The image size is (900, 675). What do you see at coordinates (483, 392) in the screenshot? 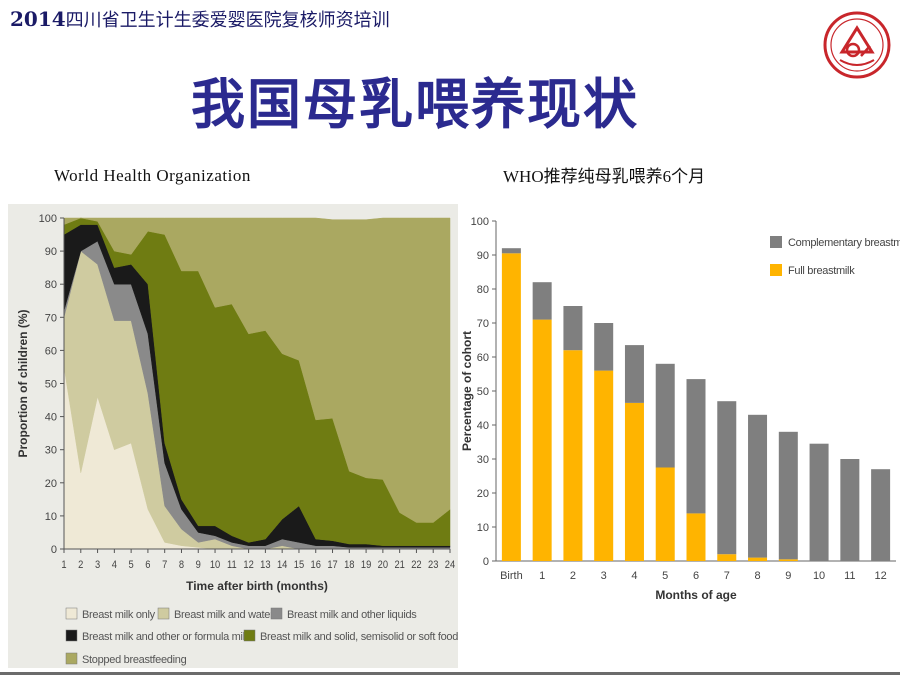
I see `y-tick-label: 50` at bounding box center [483, 392].